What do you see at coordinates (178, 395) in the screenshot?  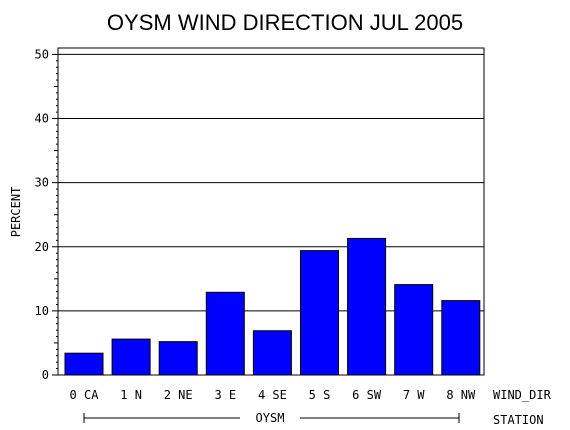 I see `x-tick-label: 2 NE` at bounding box center [178, 395].